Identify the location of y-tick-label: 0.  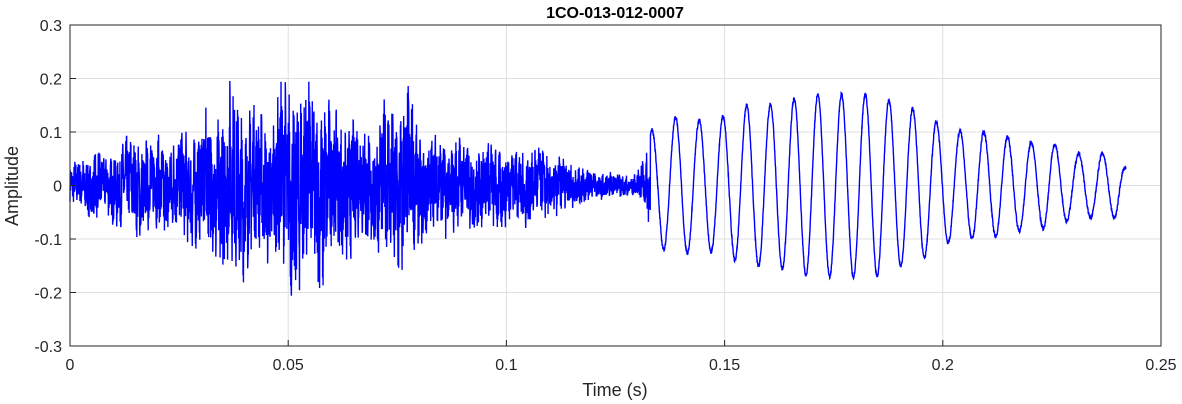
(57, 187).